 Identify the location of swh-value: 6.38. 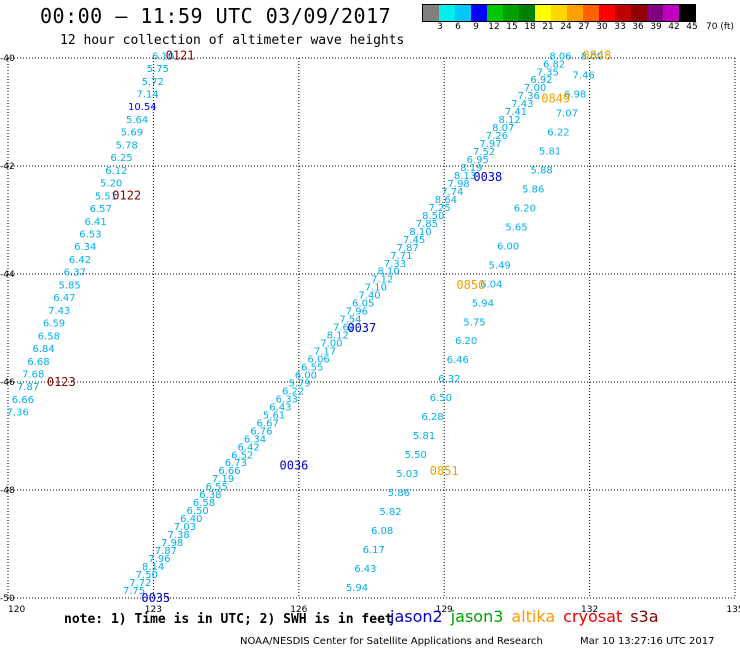
(210, 495).